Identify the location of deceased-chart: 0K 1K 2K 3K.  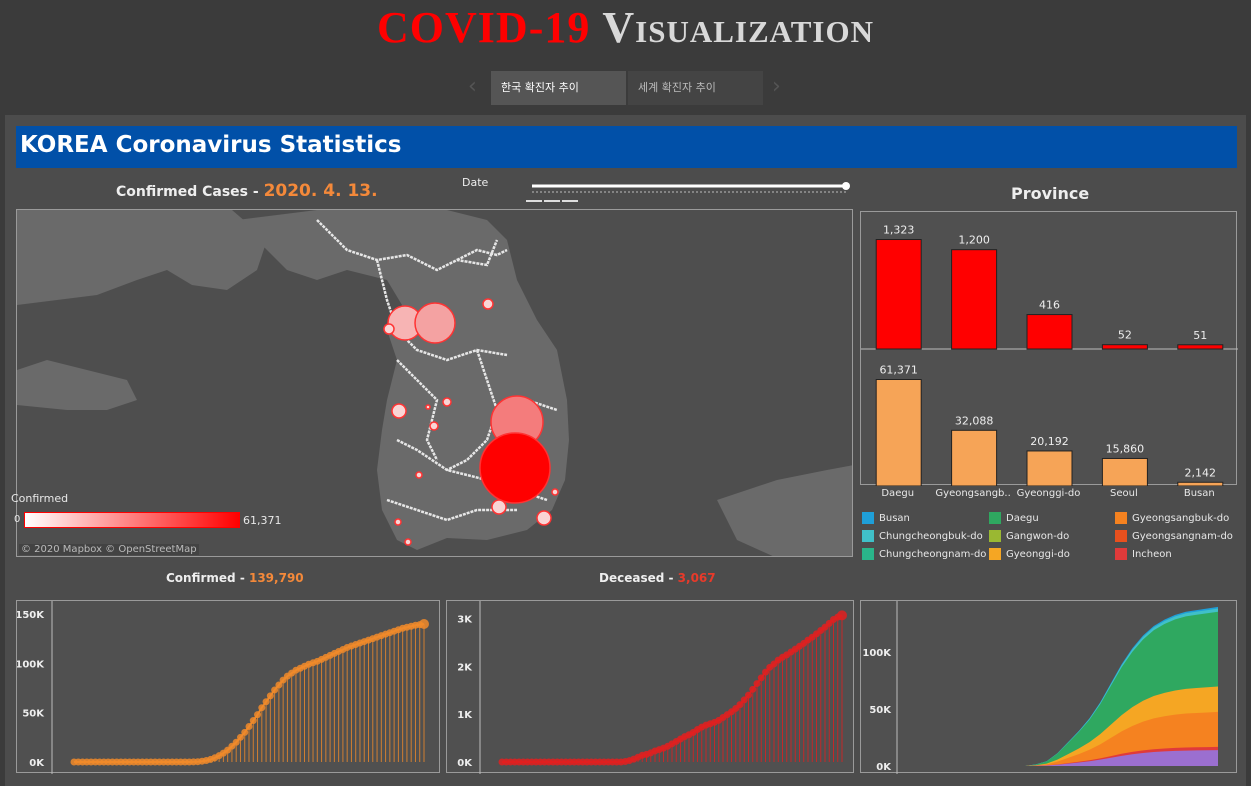
(651, 687).